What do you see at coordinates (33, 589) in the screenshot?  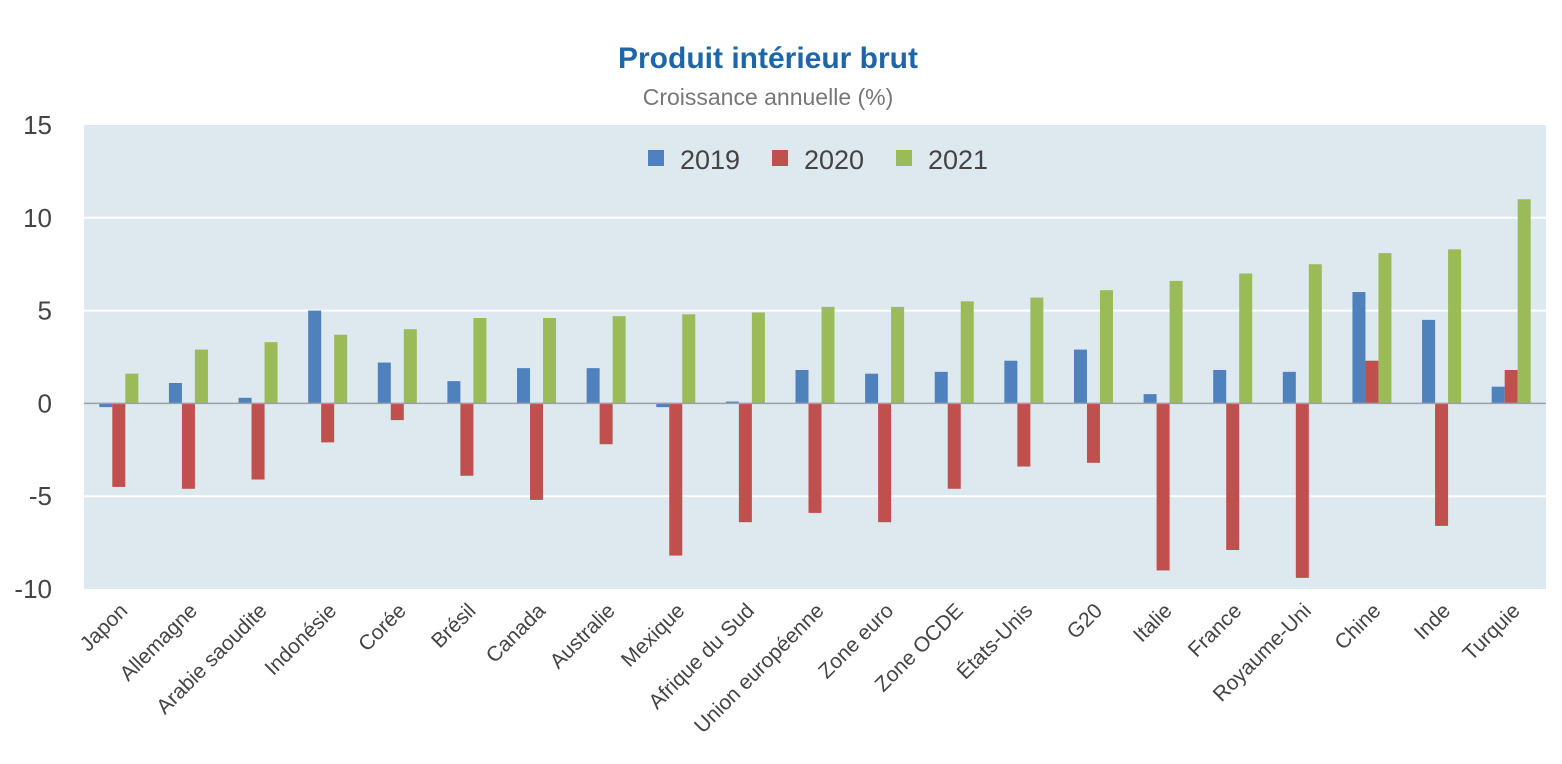 I see `y-tick-label: -10` at bounding box center [33, 589].